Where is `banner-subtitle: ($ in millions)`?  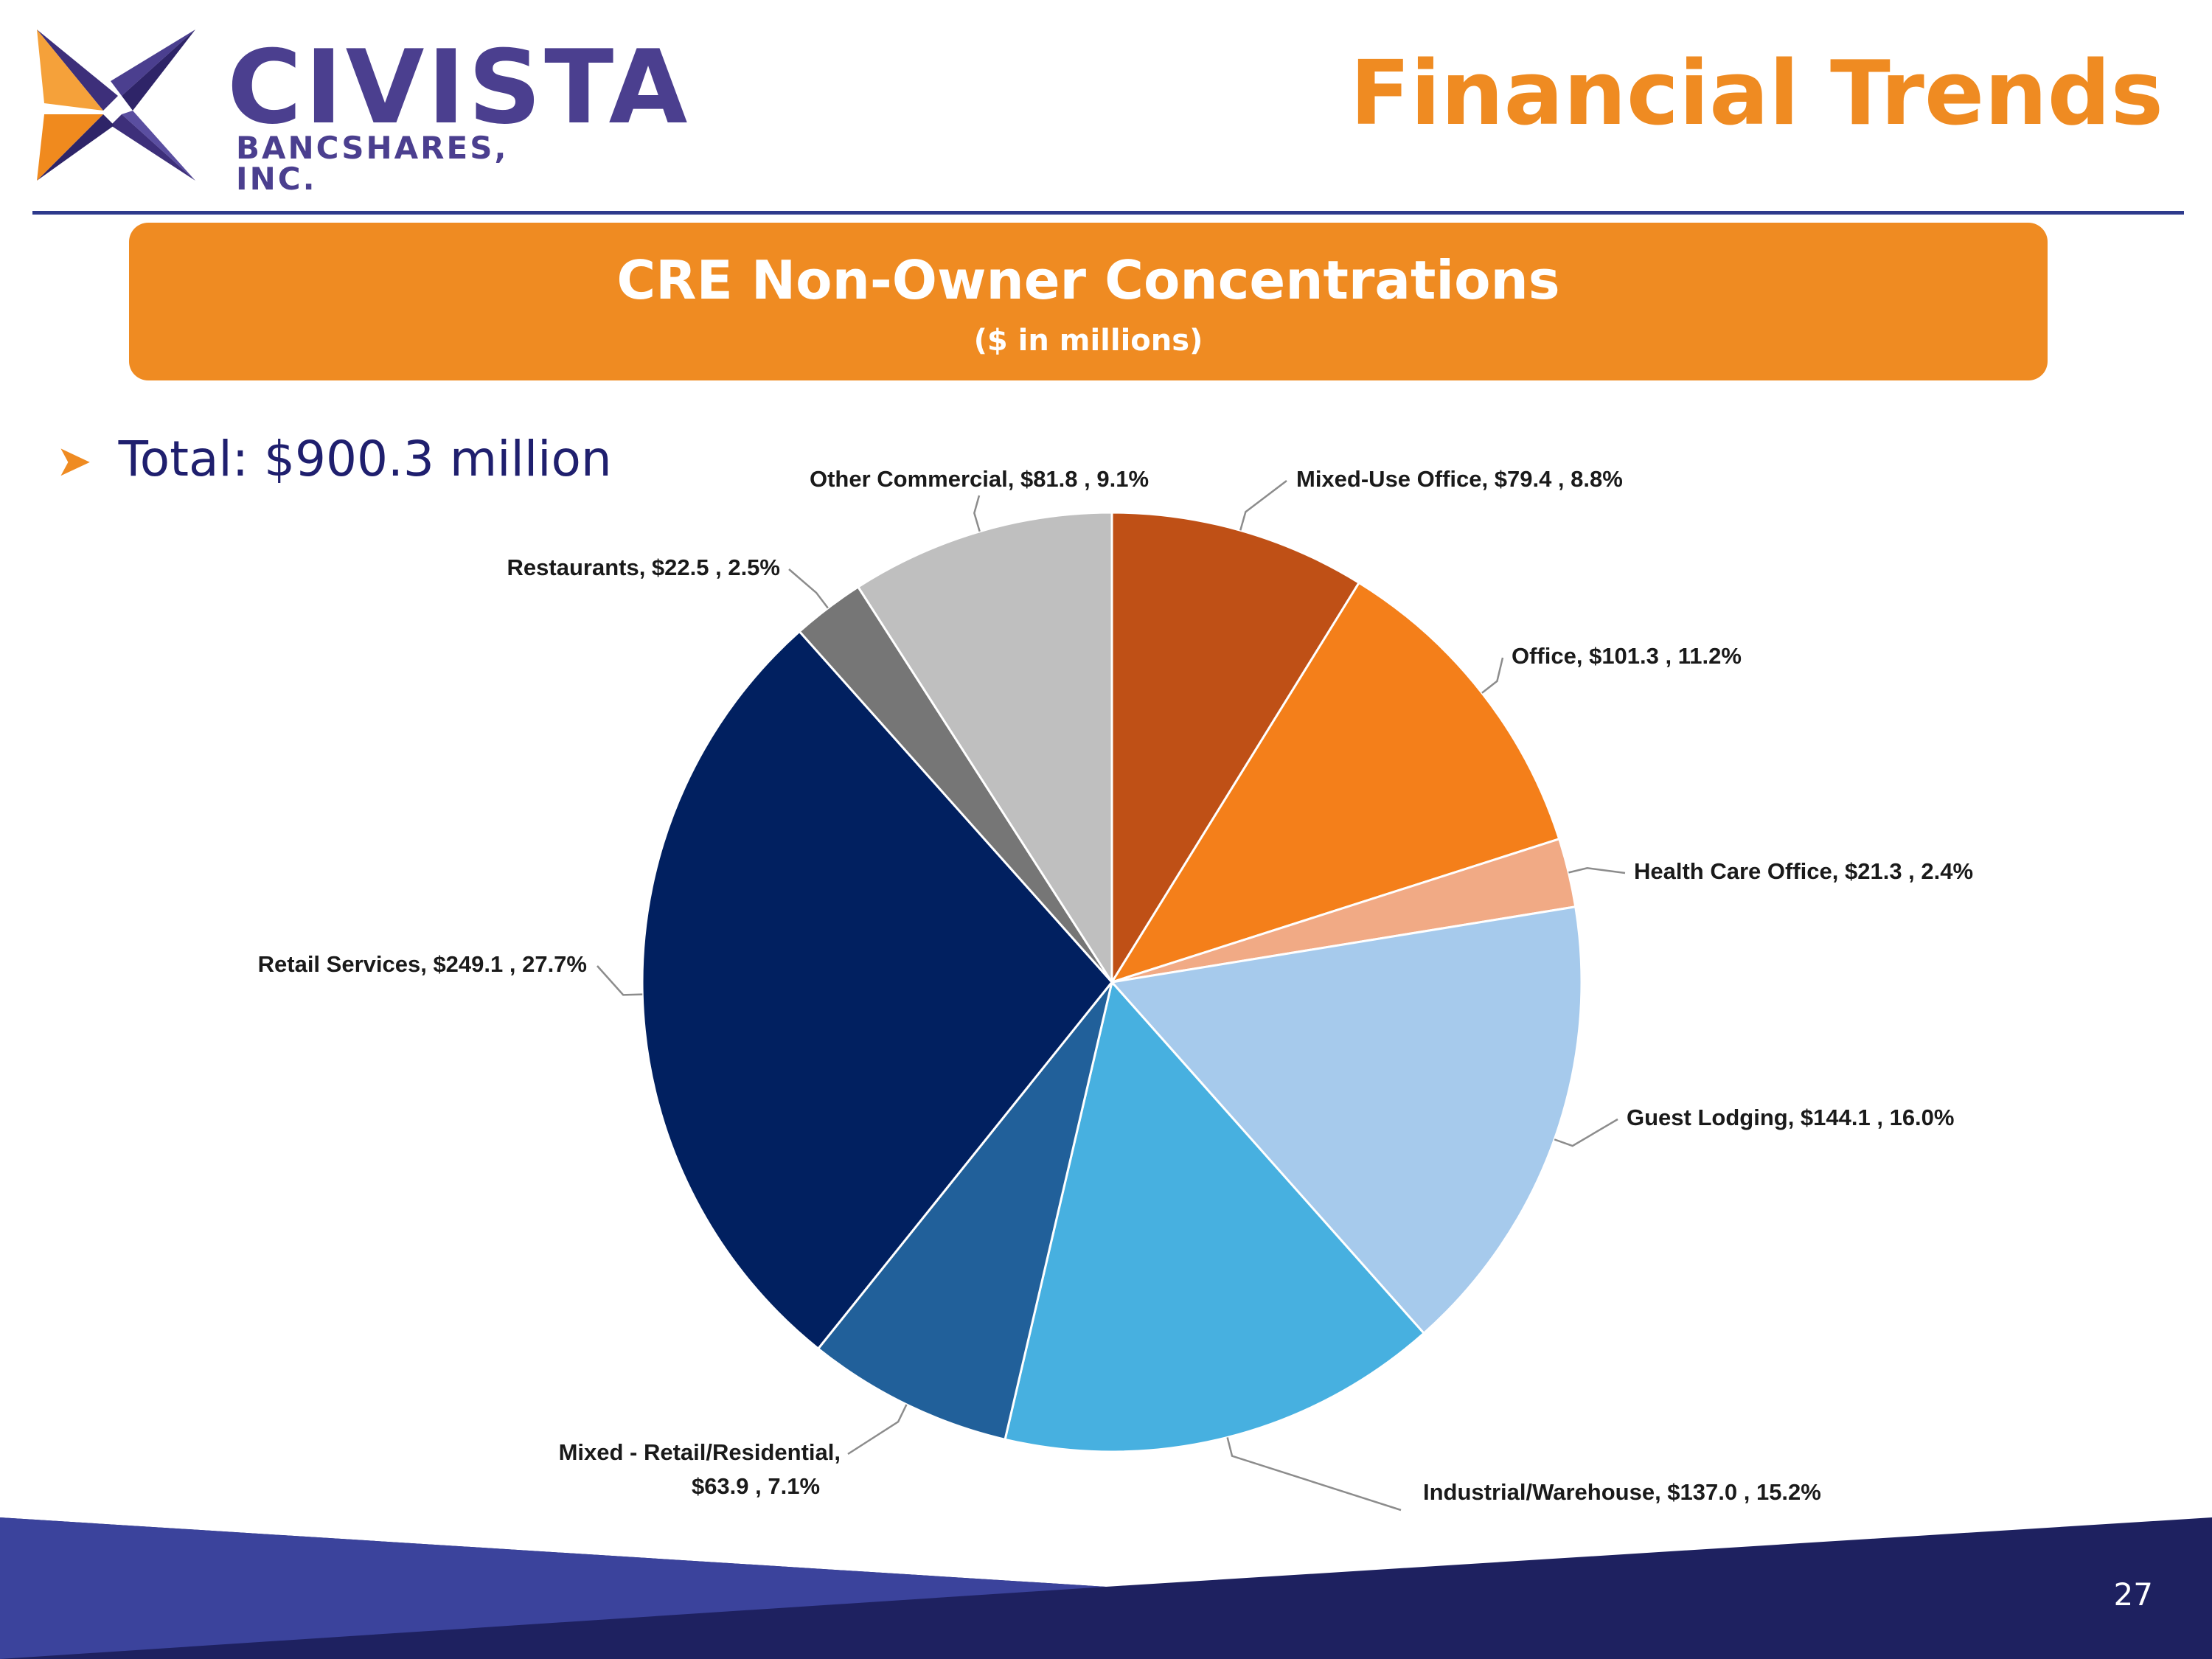 banner-subtitle: ($ in millions) is located at coordinates (1088, 341).